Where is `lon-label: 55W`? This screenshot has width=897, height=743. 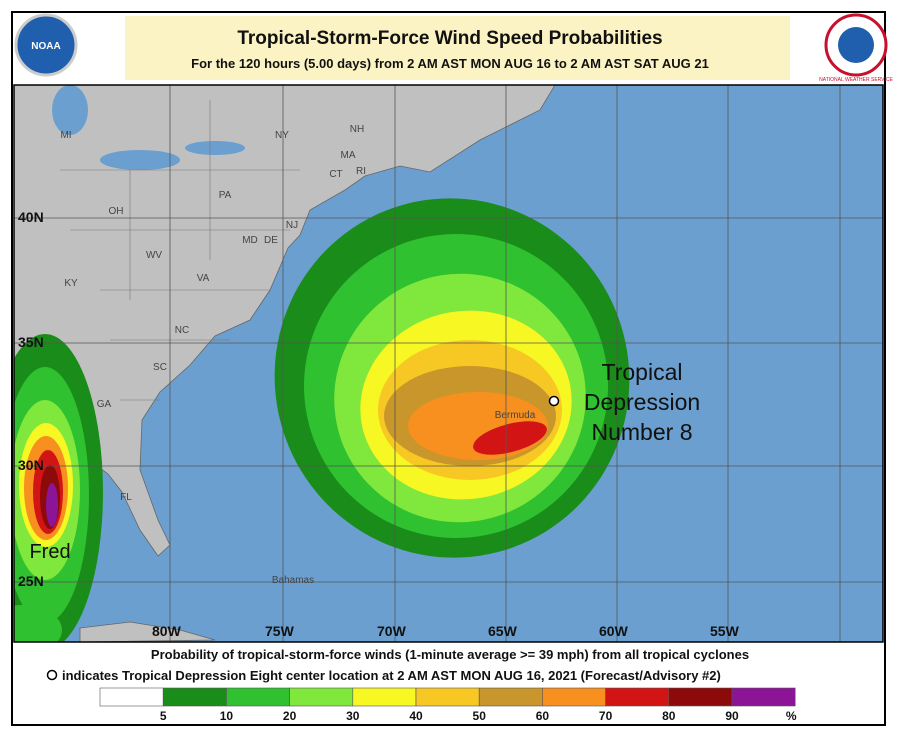
lon-label: 55W is located at coordinates (725, 631).